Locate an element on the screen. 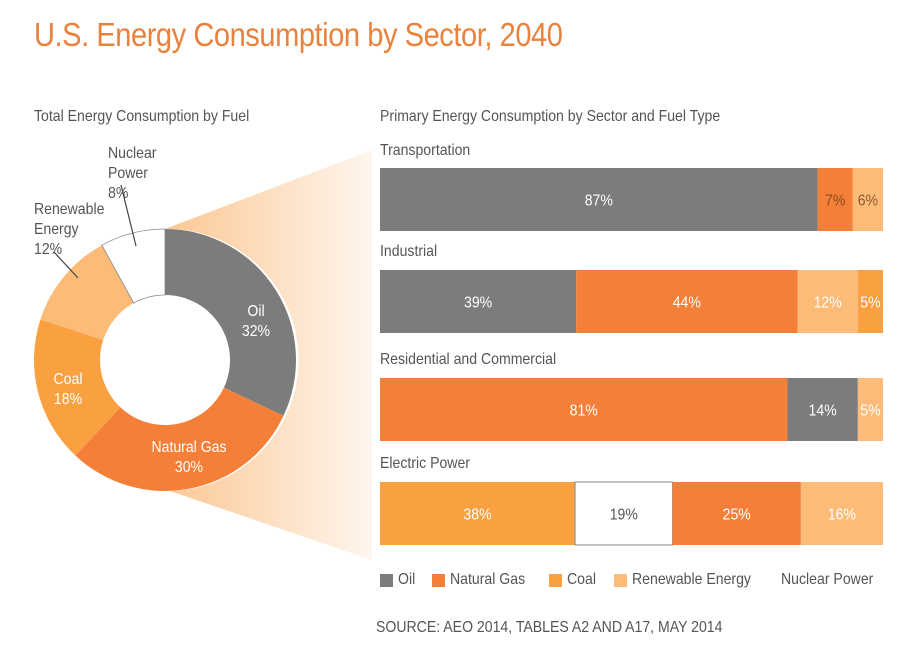  legend-label: Renewable Energy is located at coordinates (691, 579).